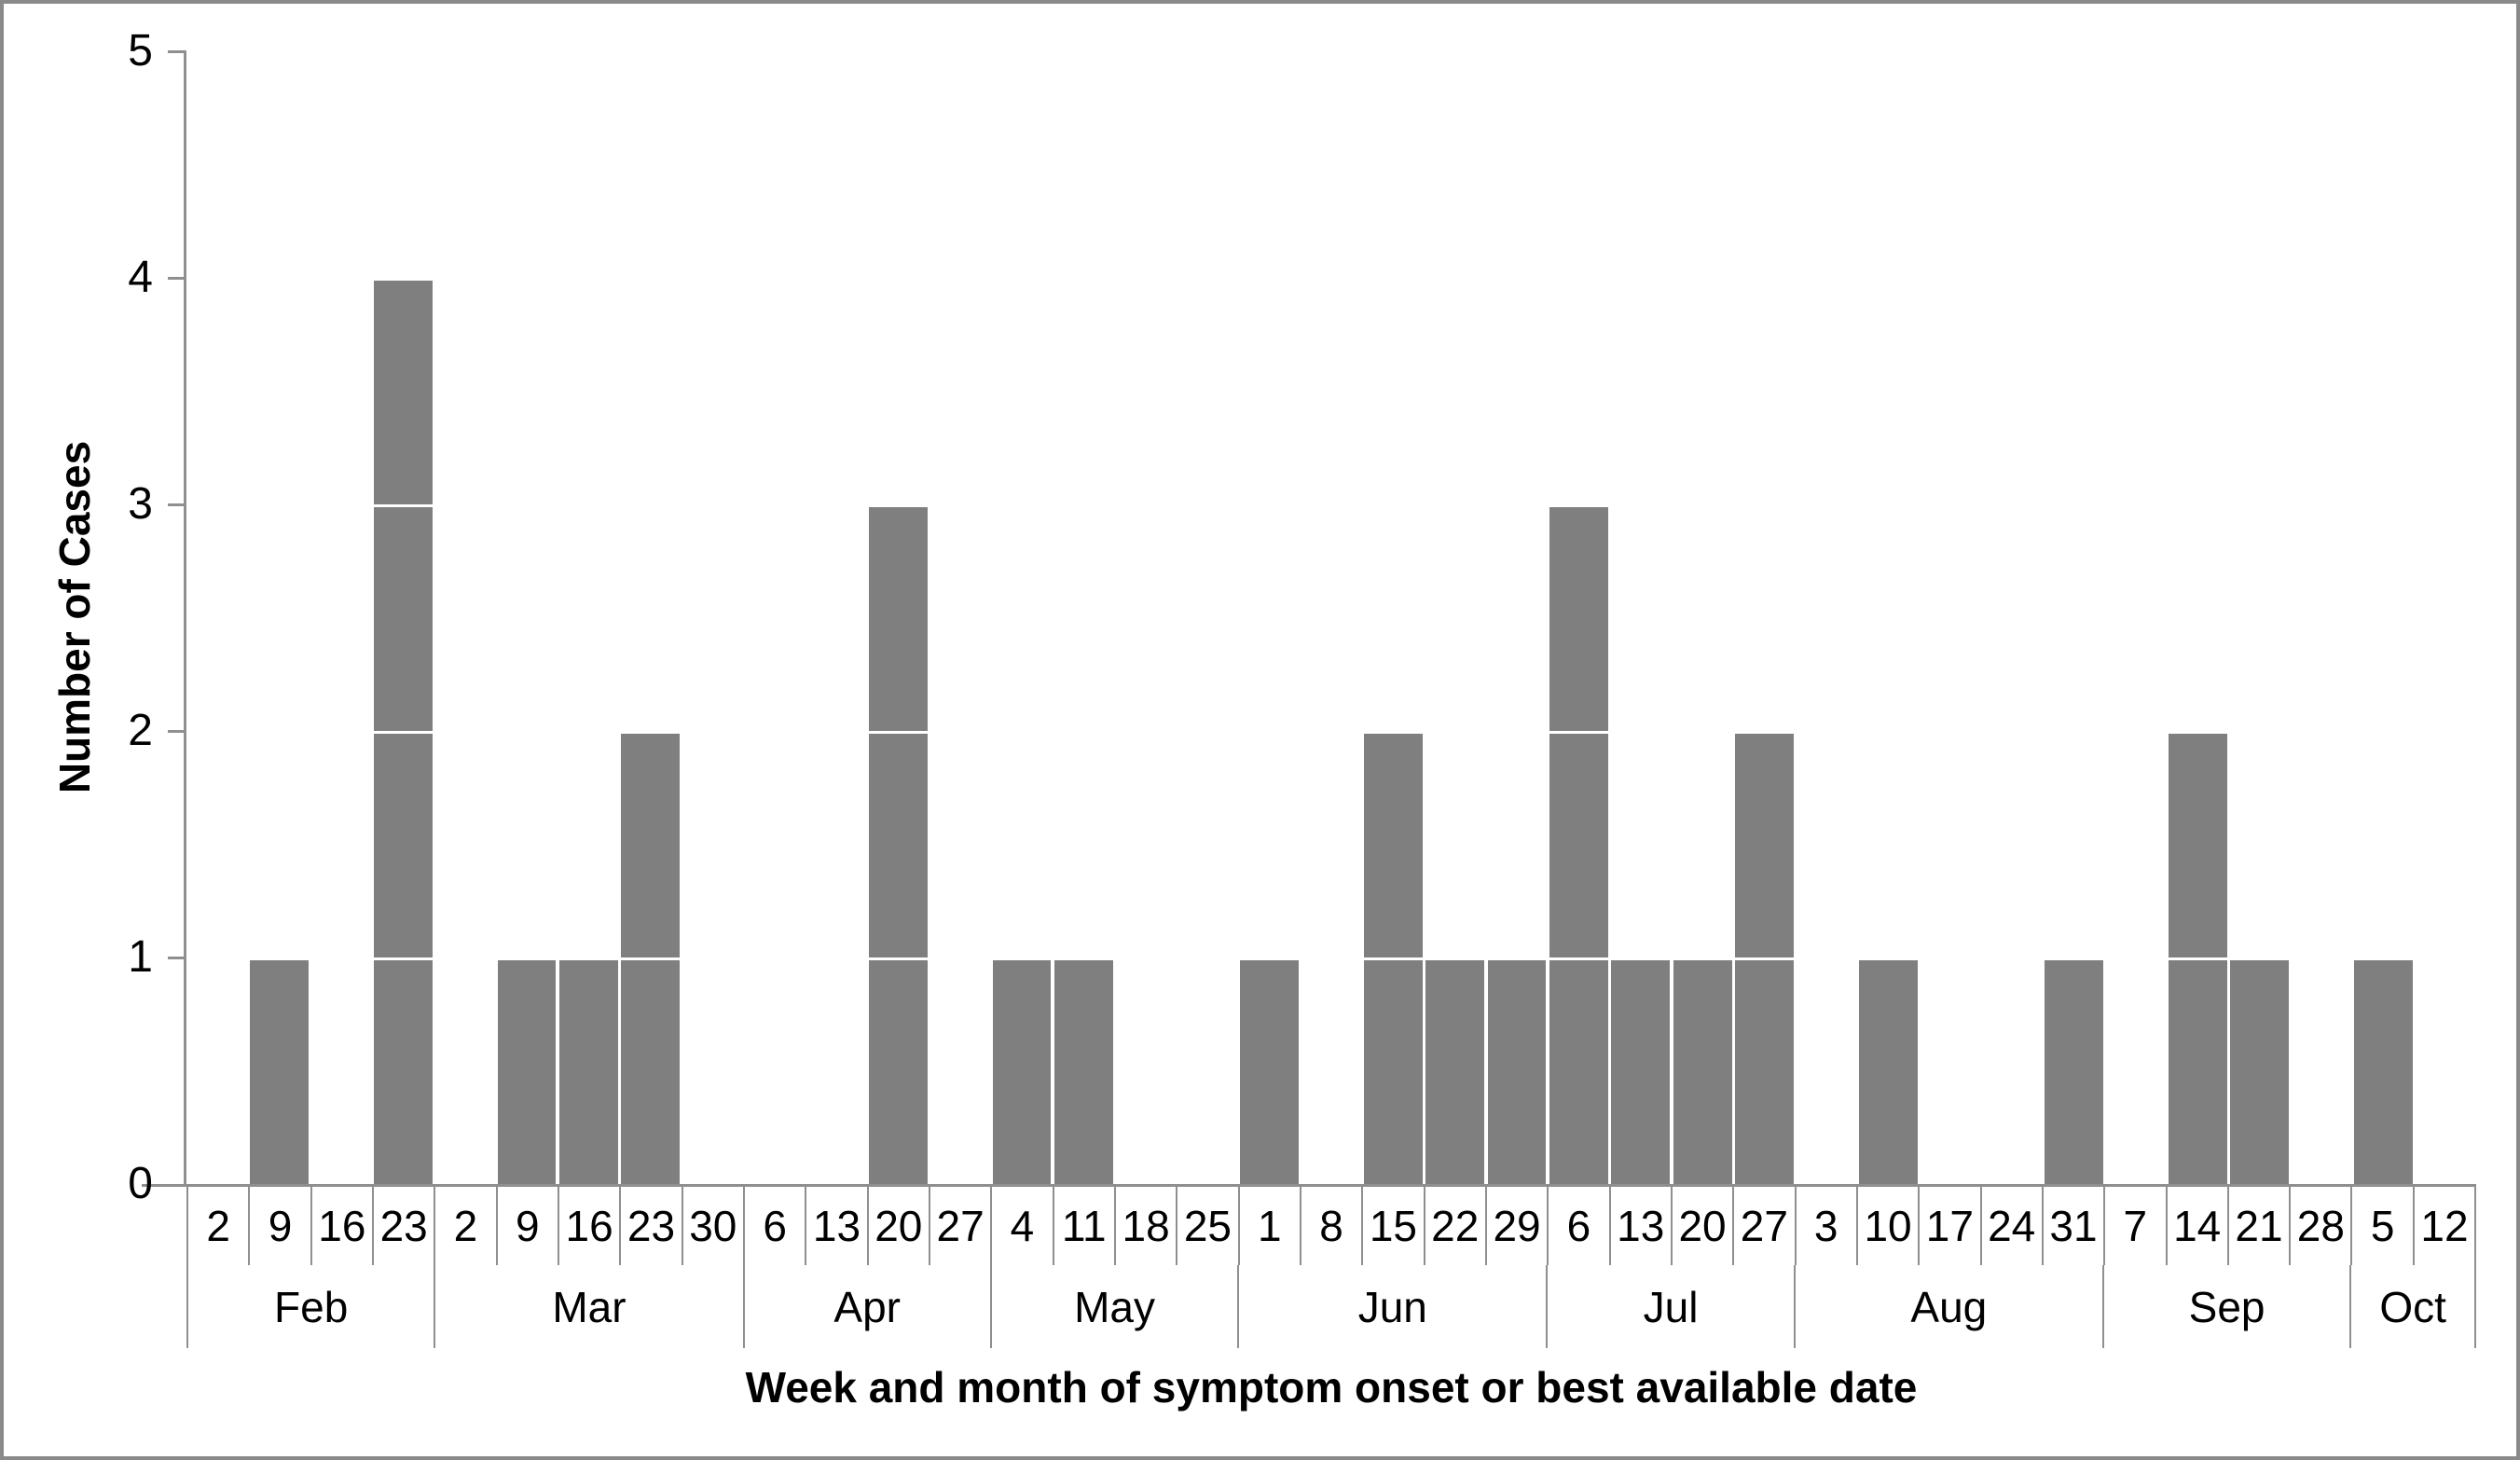 The width and height of the screenshot is (2520, 1460). I want to click on week-label: 31, so click(2075, 1226).